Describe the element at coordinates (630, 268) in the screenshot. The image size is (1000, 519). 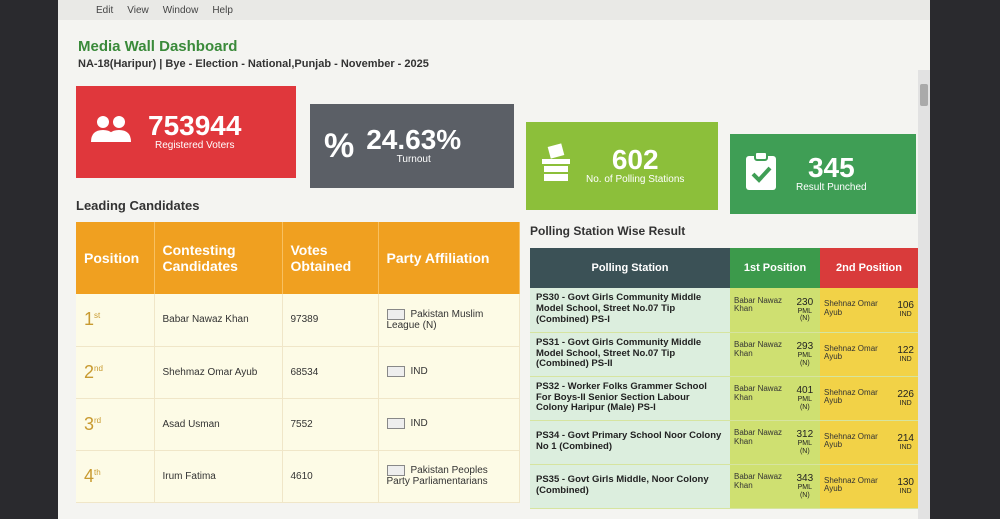
I see `col-polling-station: Polling Station` at that location.